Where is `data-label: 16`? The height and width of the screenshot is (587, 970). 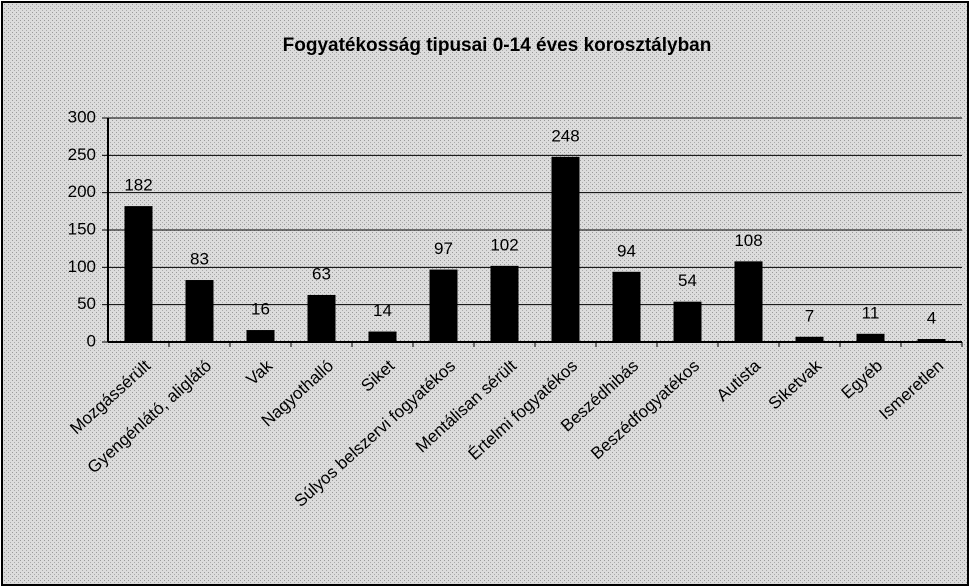
data-label: 16 is located at coordinates (260, 309).